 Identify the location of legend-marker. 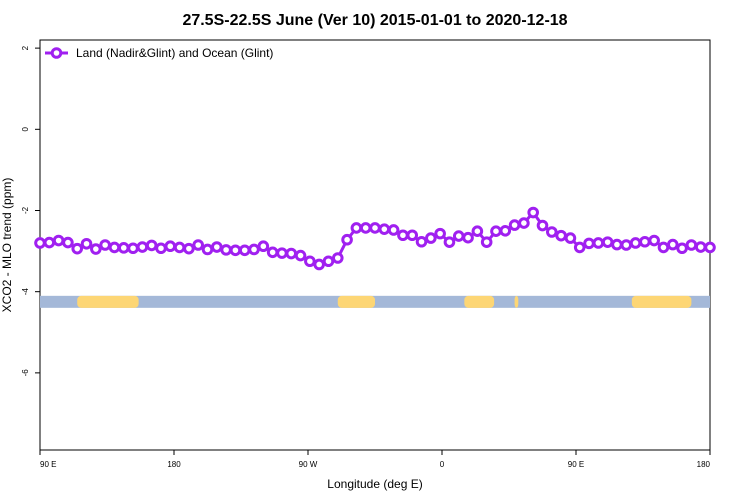
(56, 53).